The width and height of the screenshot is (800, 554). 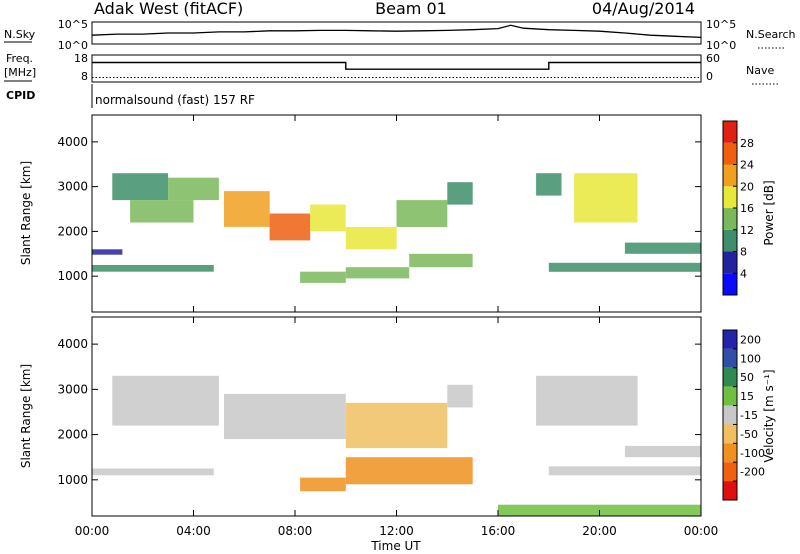 I want to click on freq-label: Freq., so click(x=19, y=58).